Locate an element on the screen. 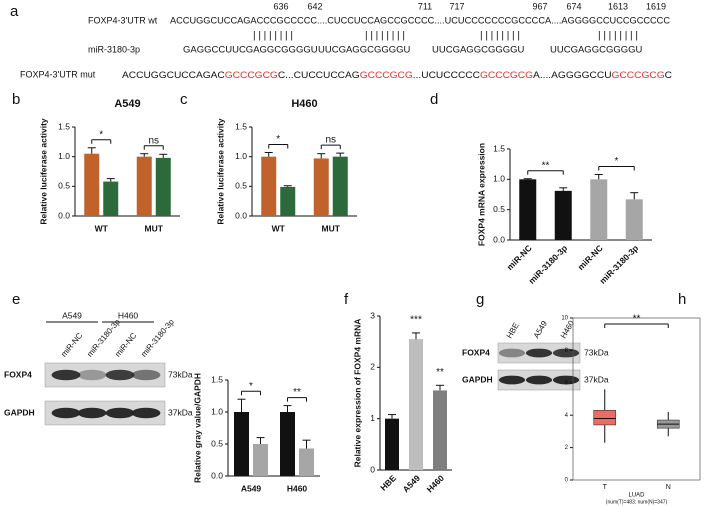 The width and height of the screenshot is (709, 506). y-tick-label: 1 is located at coordinates (372, 418).